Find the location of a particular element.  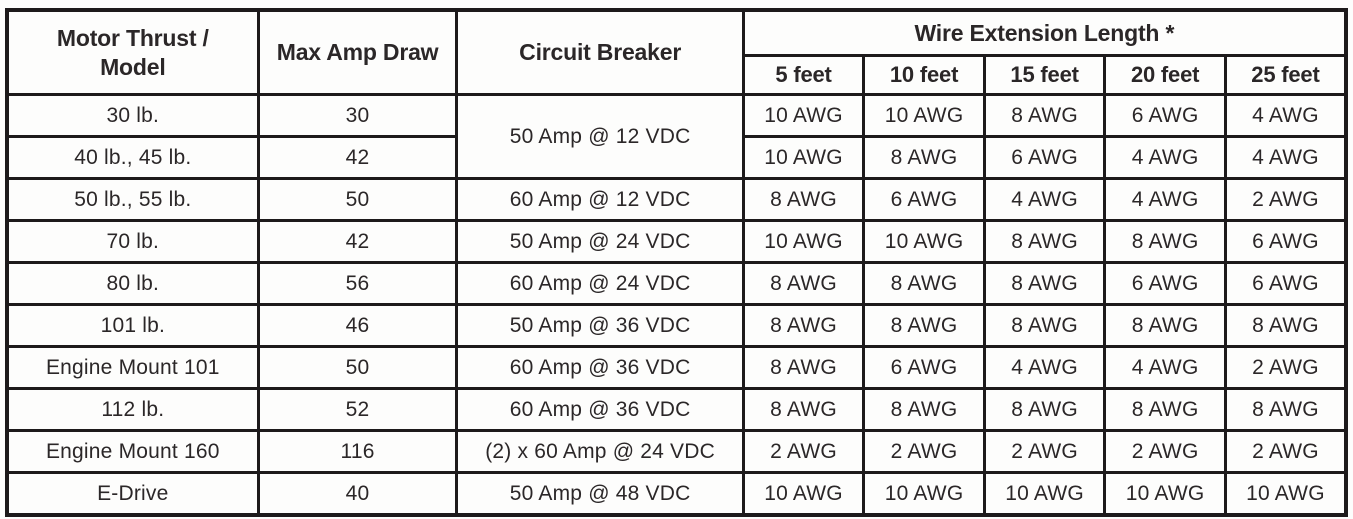

col-header-motor-thrust-model: Motor Thrust / Model is located at coordinates (132, 52).